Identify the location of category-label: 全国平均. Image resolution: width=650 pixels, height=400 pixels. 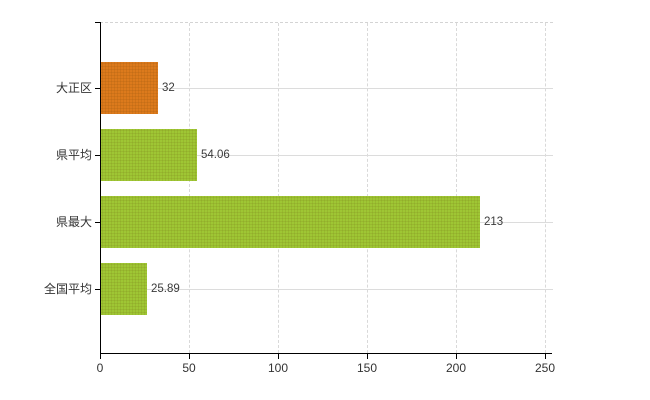
(67, 289).